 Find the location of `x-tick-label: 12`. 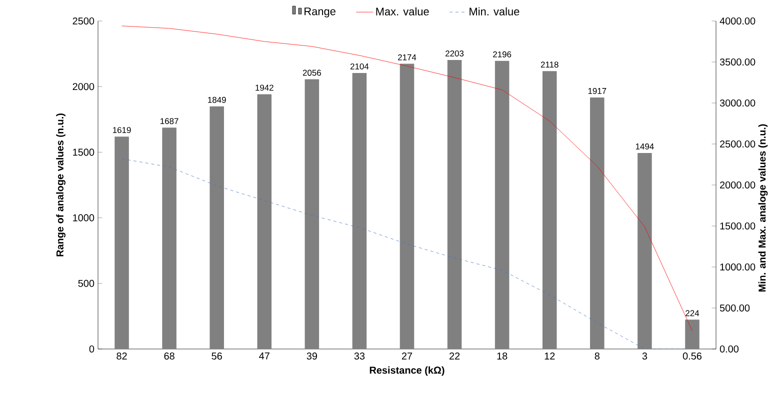

x-tick-label: 12 is located at coordinates (549, 356).